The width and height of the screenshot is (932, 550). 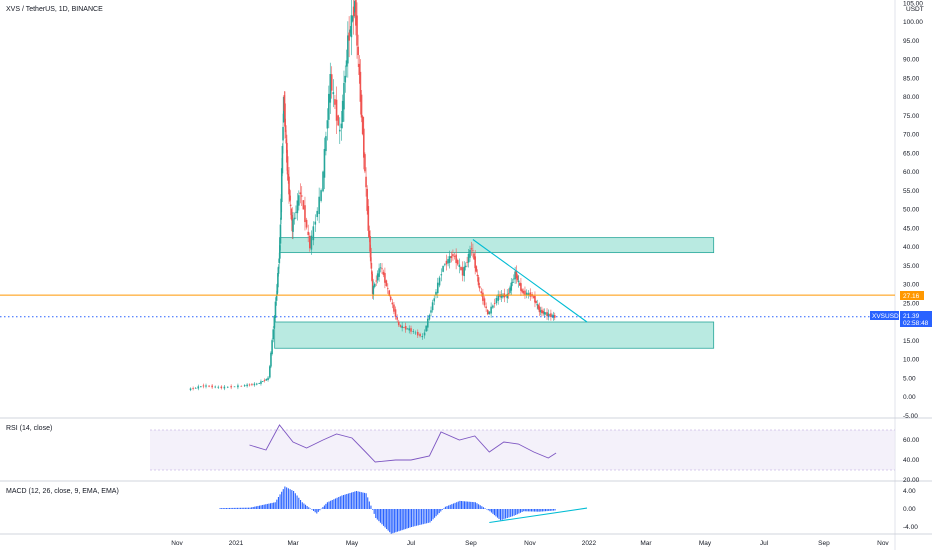 I want to click on resistance-price-label: 27.16, so click(x=911, y=296).